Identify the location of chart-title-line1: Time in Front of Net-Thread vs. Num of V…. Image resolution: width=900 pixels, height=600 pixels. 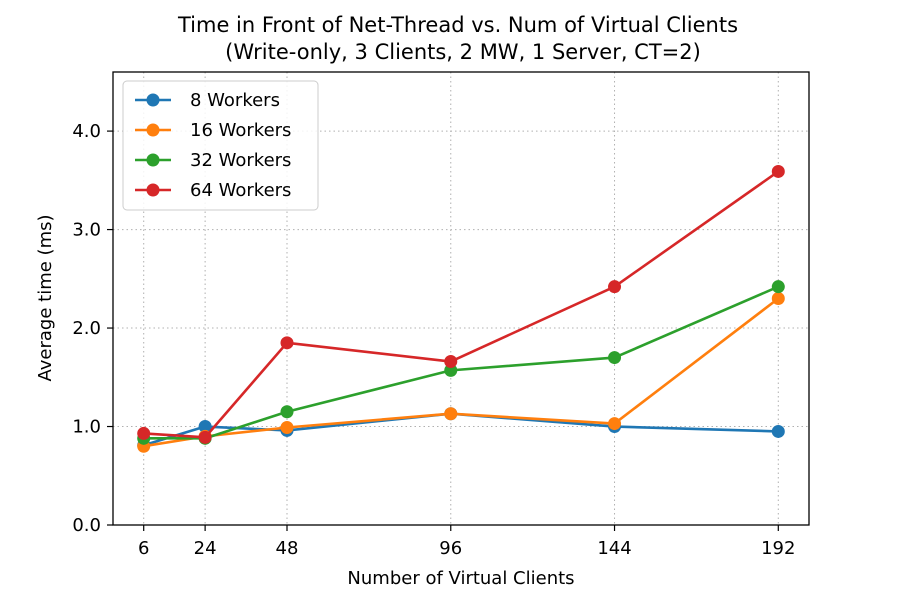
(457, 25).